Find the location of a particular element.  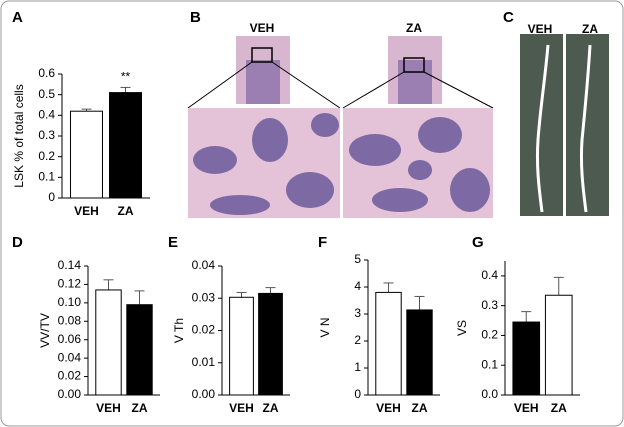

panel-label: D is located at coordinates (17, 242).